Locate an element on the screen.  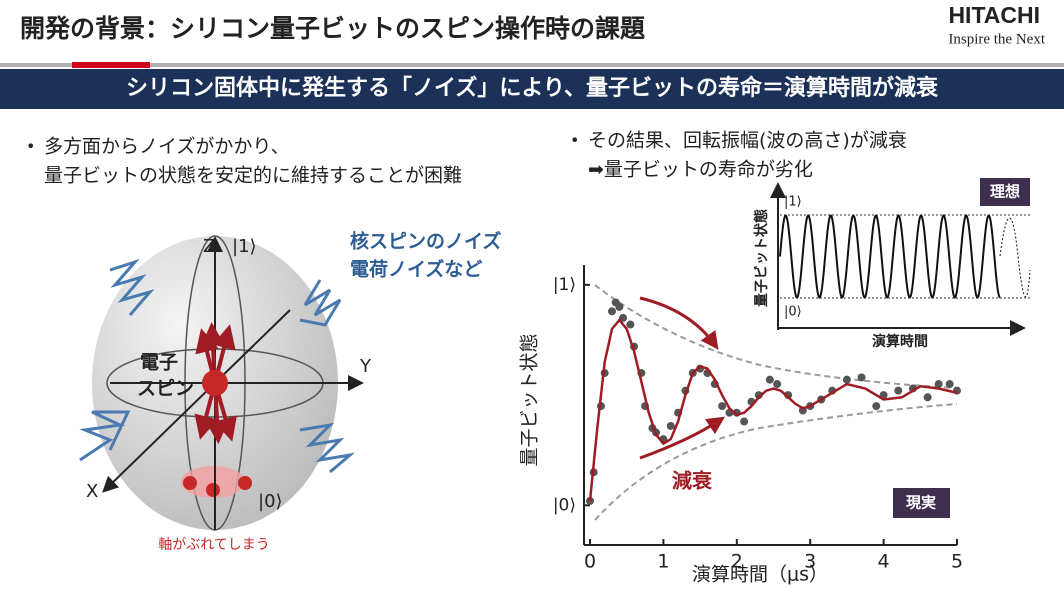
bullet: その結果、回転振幅(波の高さ)が減衰 is located at coordinates (747, 141).